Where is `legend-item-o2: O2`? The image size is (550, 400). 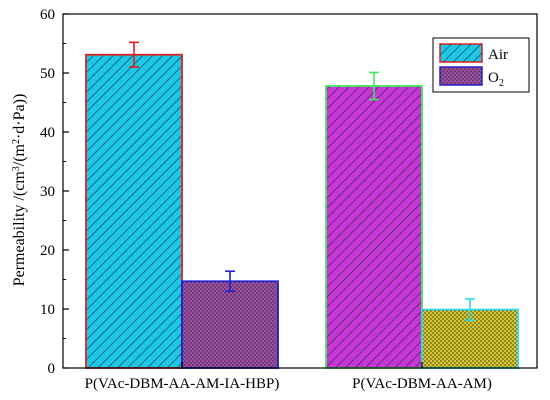 legend-item-o2: O2 is located at coordinates (471, 77).